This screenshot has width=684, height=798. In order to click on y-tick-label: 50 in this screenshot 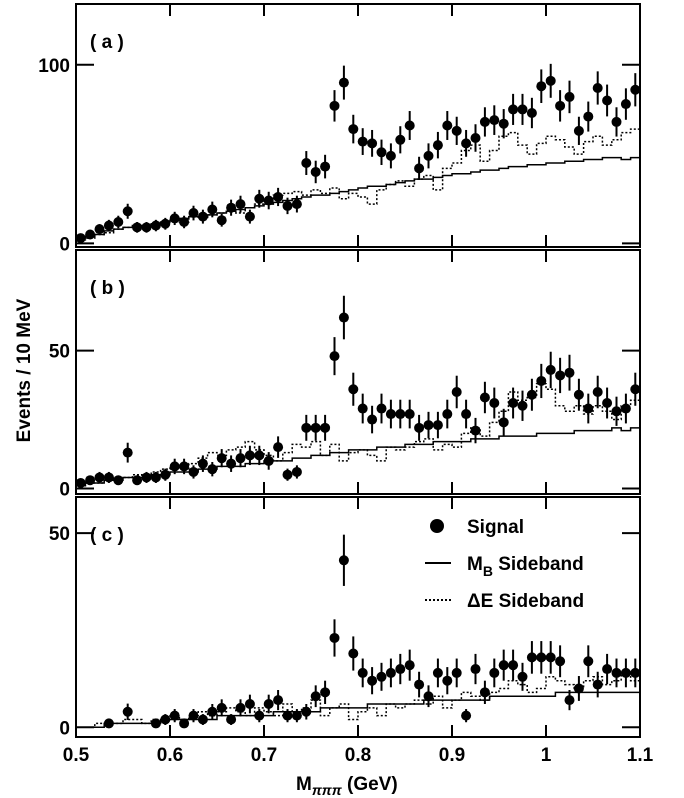, I will do `click(59, 352)`.